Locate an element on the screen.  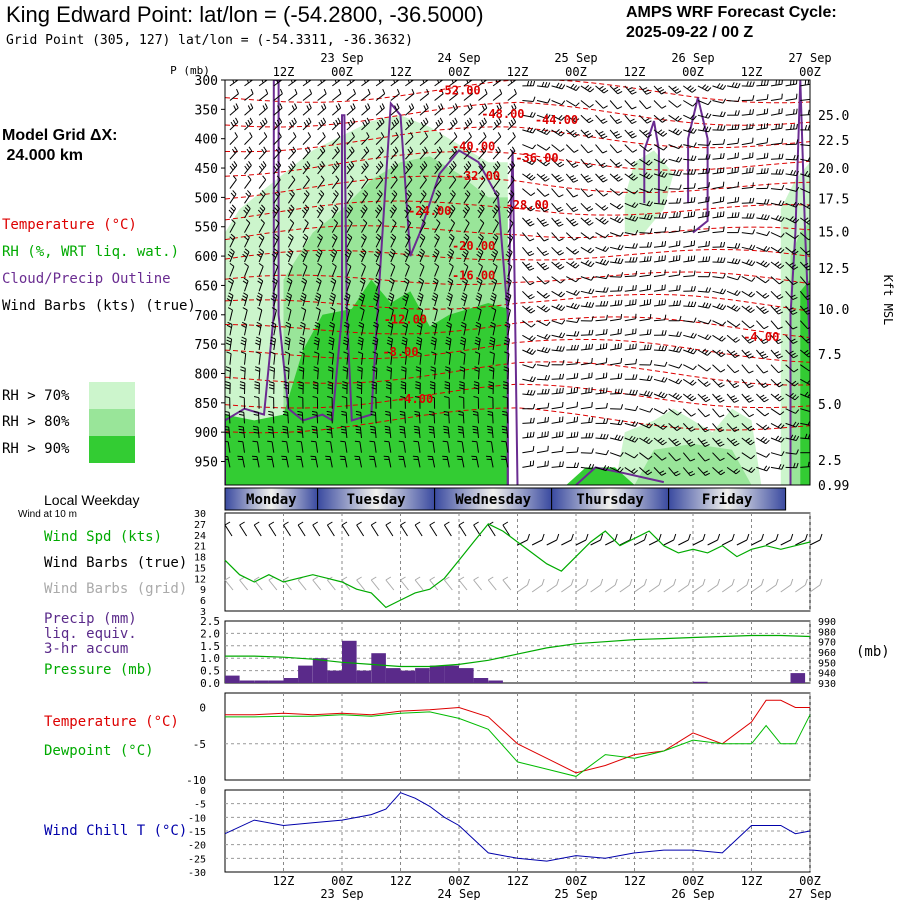
bottom-time-tick-label: 00Z is located at coordinates (576, 881).